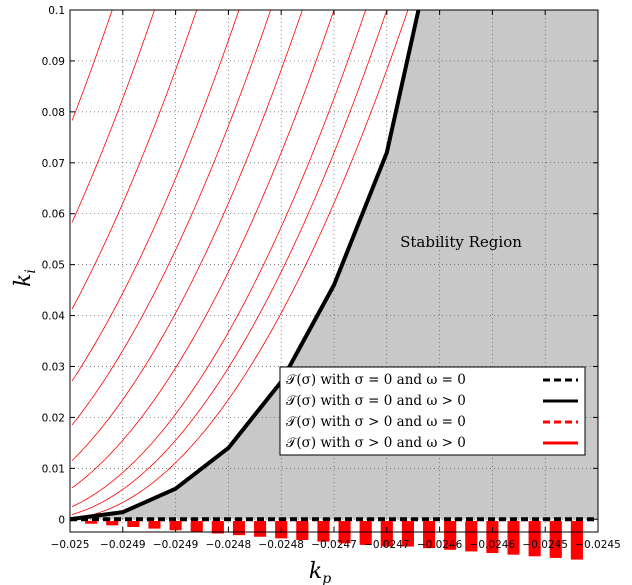  I want to click on legend-label-3: 𝒯(σ) with σ > 0 and ω = 0, so click(376, 422).